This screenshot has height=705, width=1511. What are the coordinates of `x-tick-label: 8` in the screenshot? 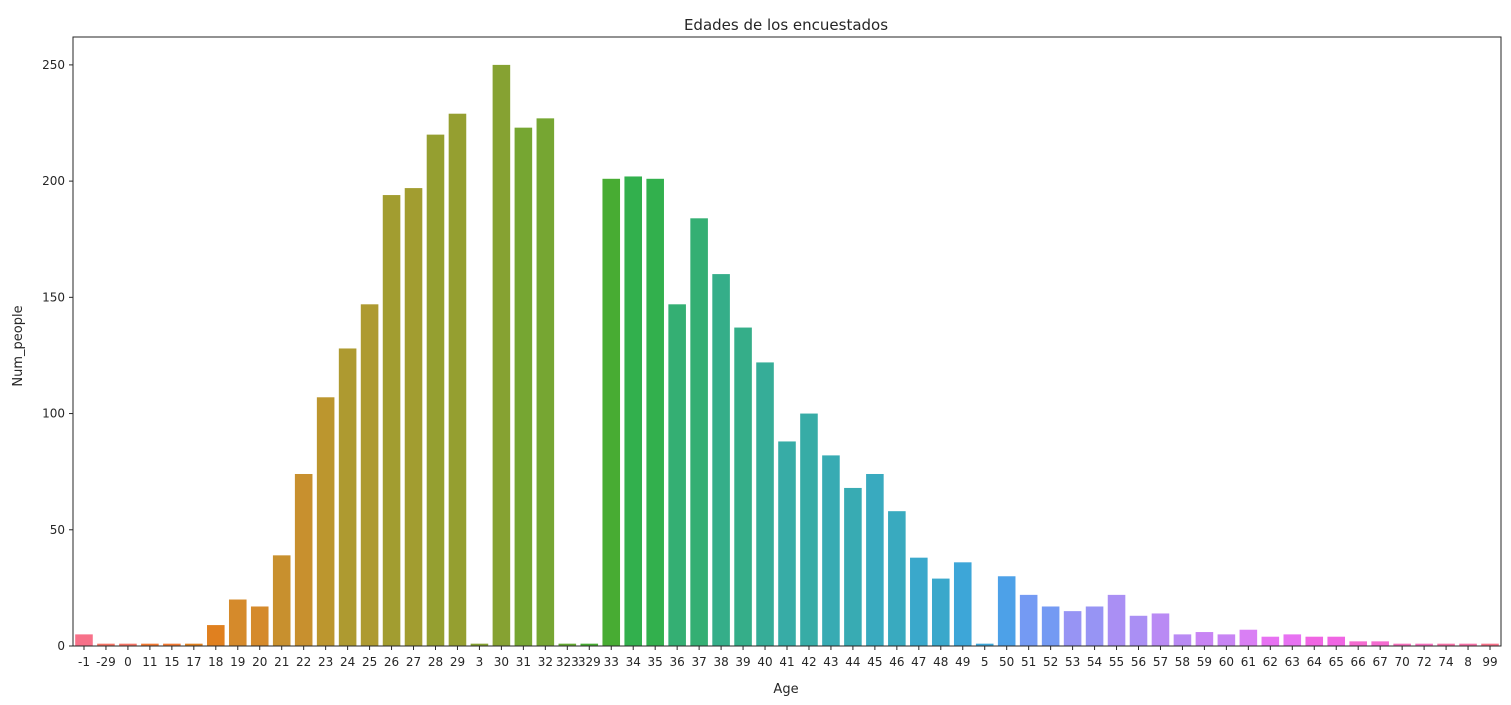 It's located at (1468, 662).